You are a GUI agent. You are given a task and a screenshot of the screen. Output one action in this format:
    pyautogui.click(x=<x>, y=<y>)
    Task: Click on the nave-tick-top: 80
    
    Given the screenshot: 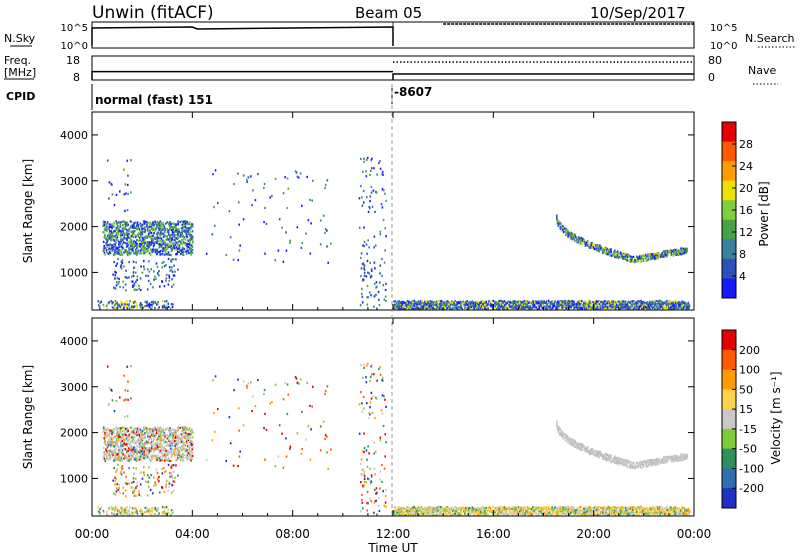 What is the action you would take?
    pyautogui.click(x=715, y=60)
    